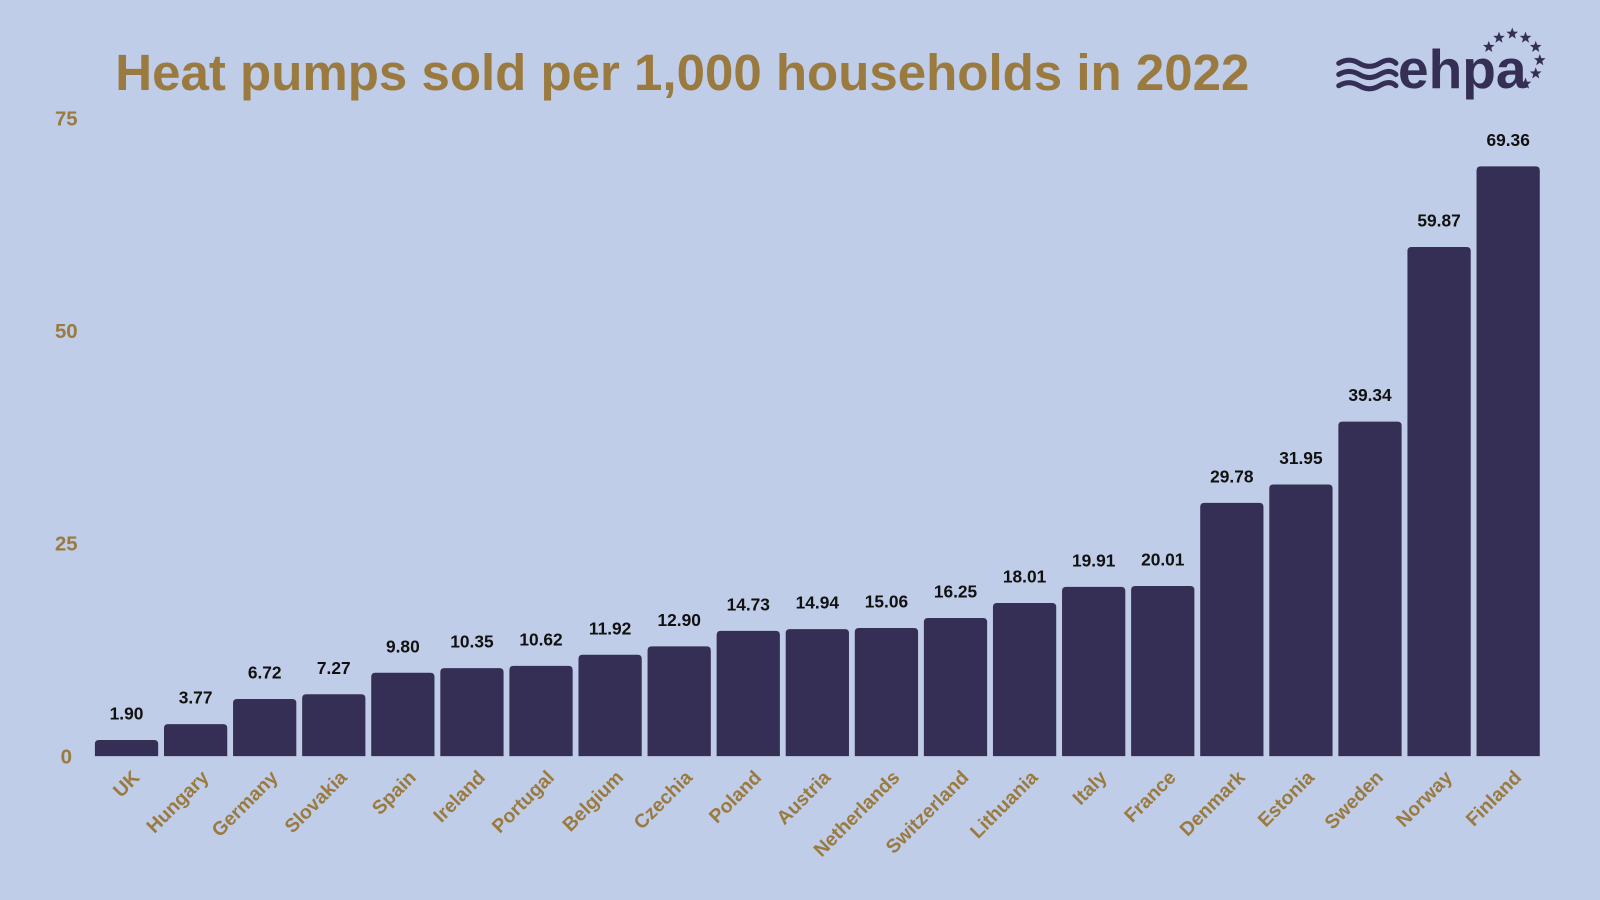 The height and width of the screenshot is (900, 1600). I want to click on bar-norway, so click(1439, 502).